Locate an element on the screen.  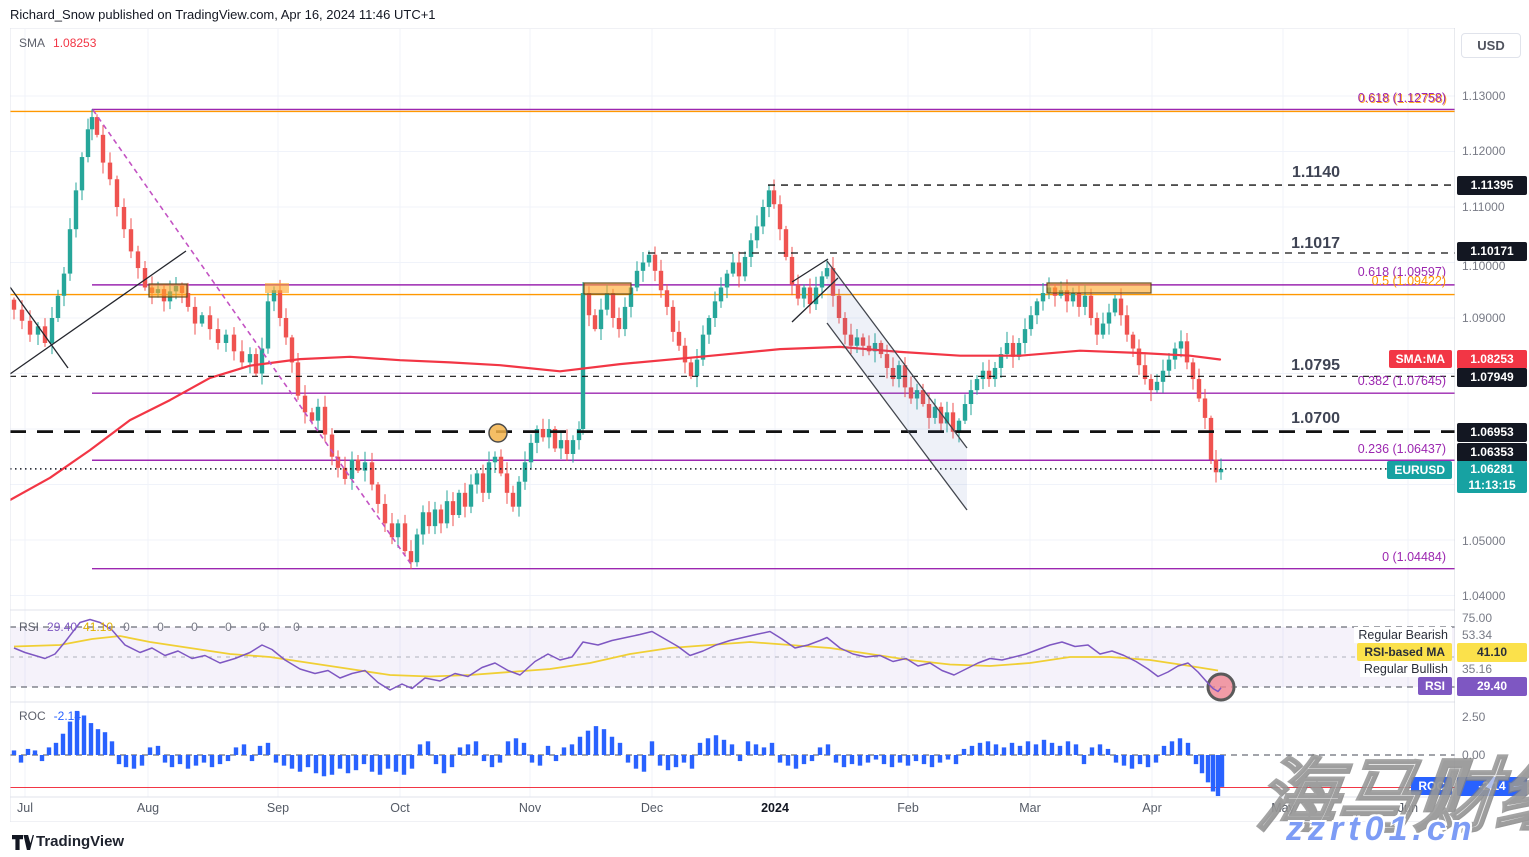
key-level-label: 1.0700 is located at coordinates (1315, 418).